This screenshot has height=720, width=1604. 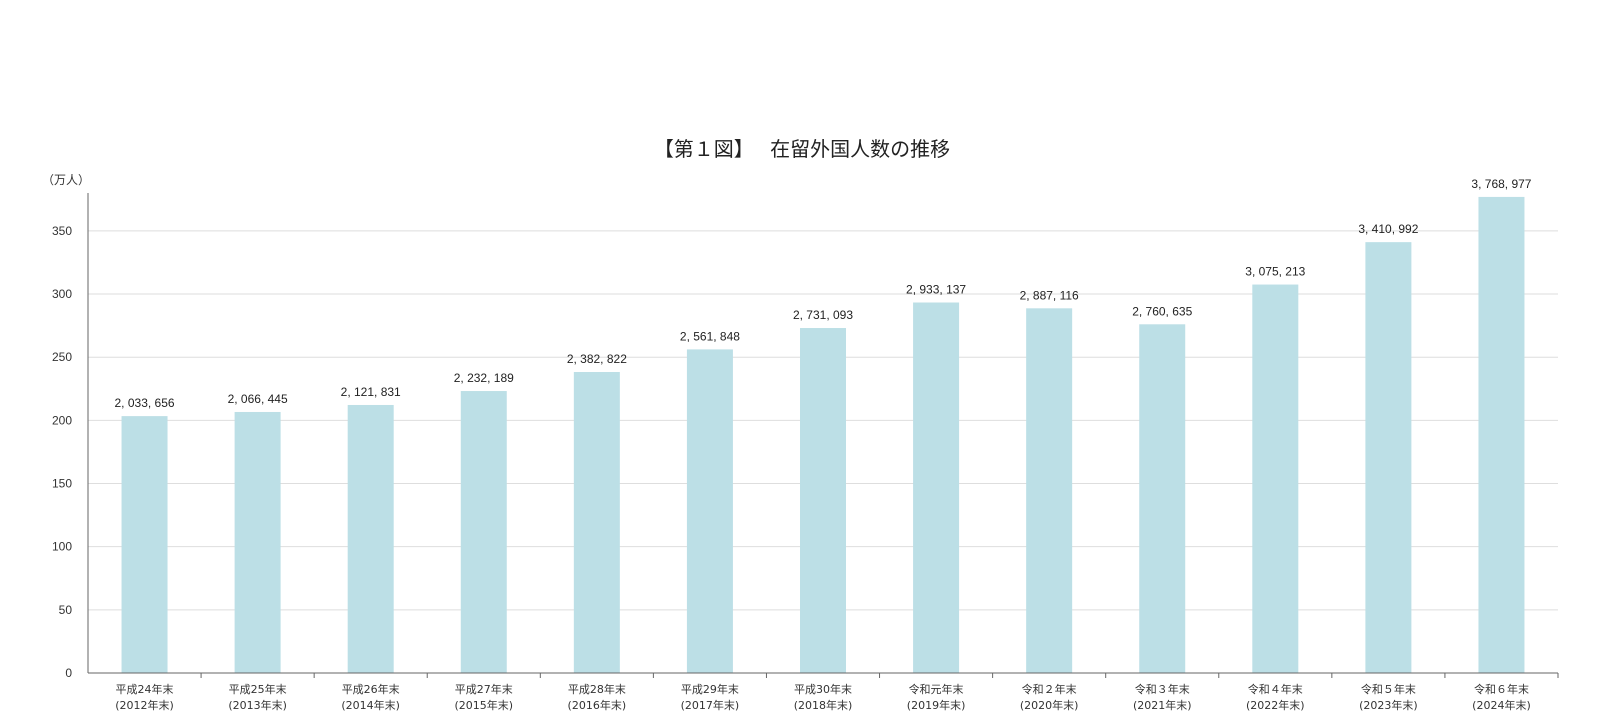 I want to click on x-tick-label-era: 平成26年末, so click(x=371, y=689).